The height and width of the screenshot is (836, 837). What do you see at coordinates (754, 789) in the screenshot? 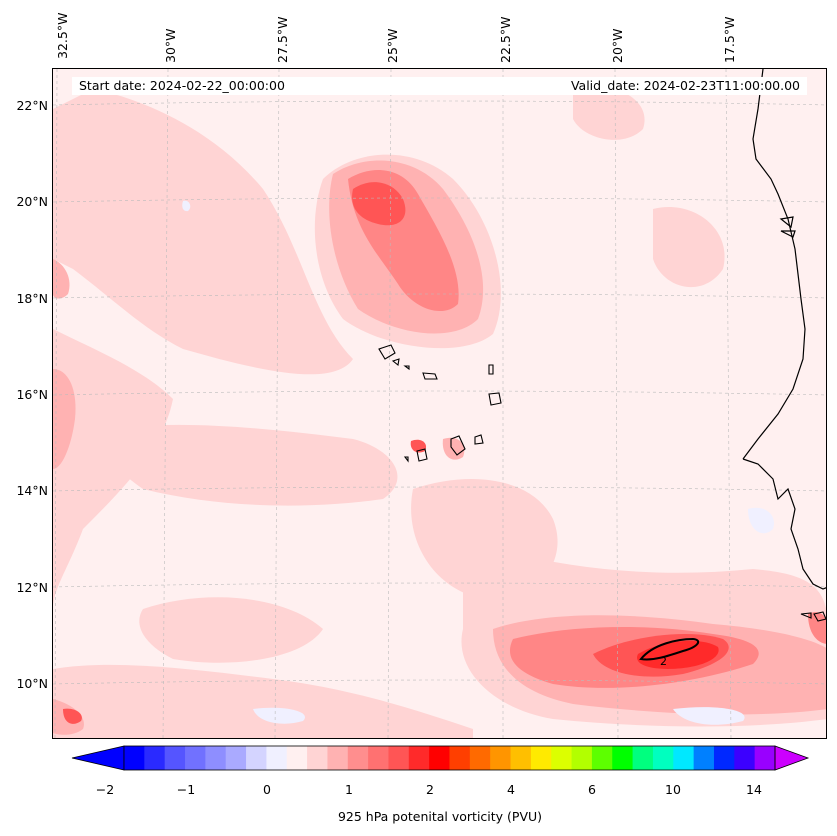
I see `cb-tick-8: 14` at bounding box center [754, 789].